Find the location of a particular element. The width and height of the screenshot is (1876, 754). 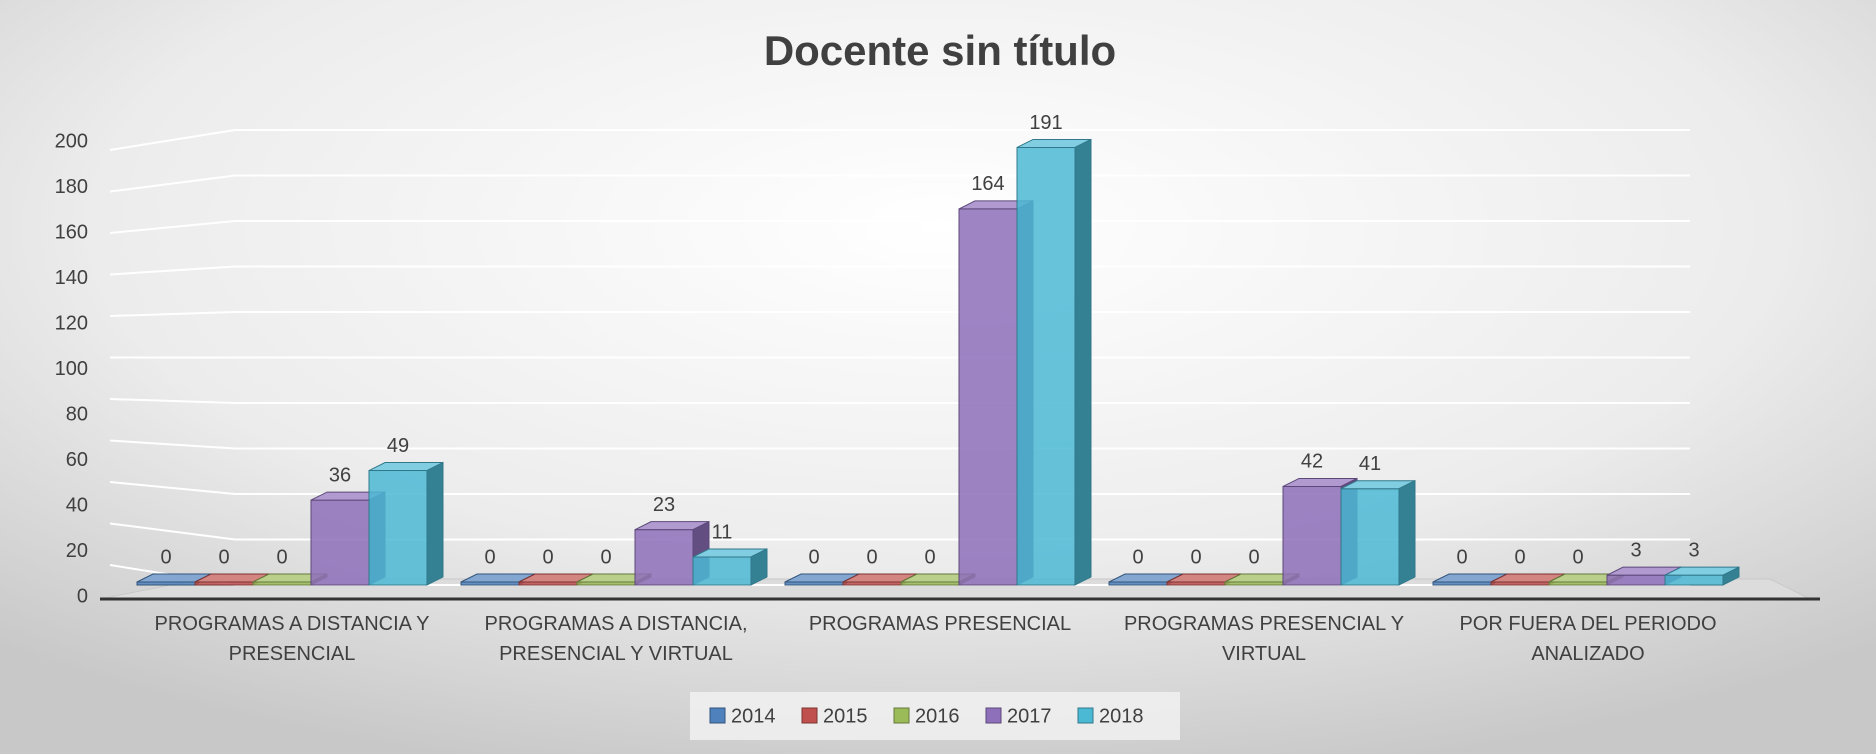

legend-label: 2014 is located at coordinates (753, 716).